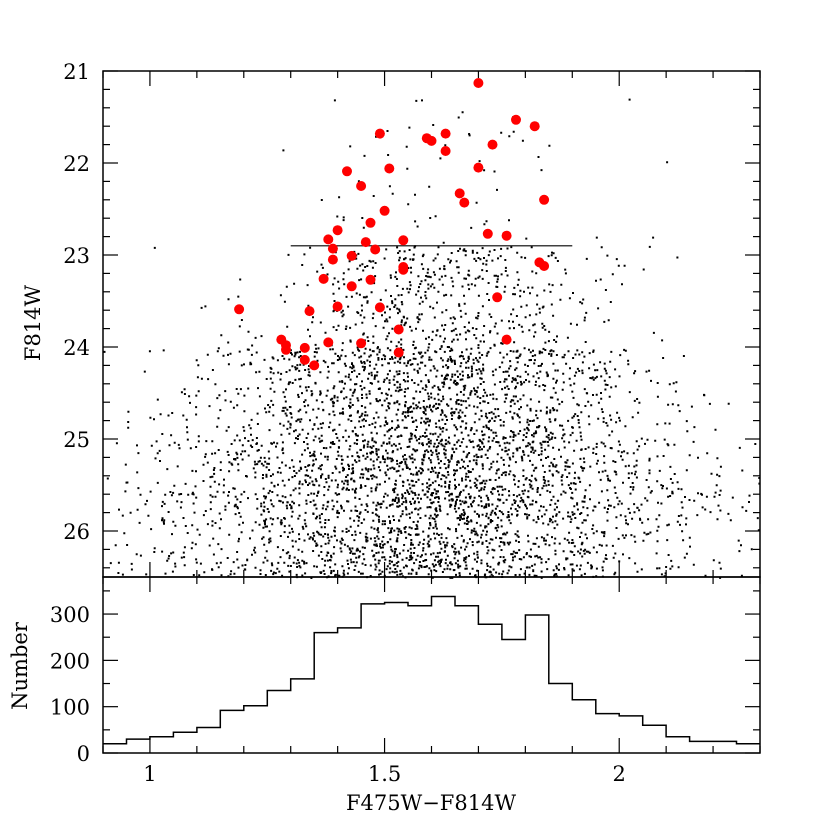  I want to click on x-tick-label: 2, so click(619, 774).